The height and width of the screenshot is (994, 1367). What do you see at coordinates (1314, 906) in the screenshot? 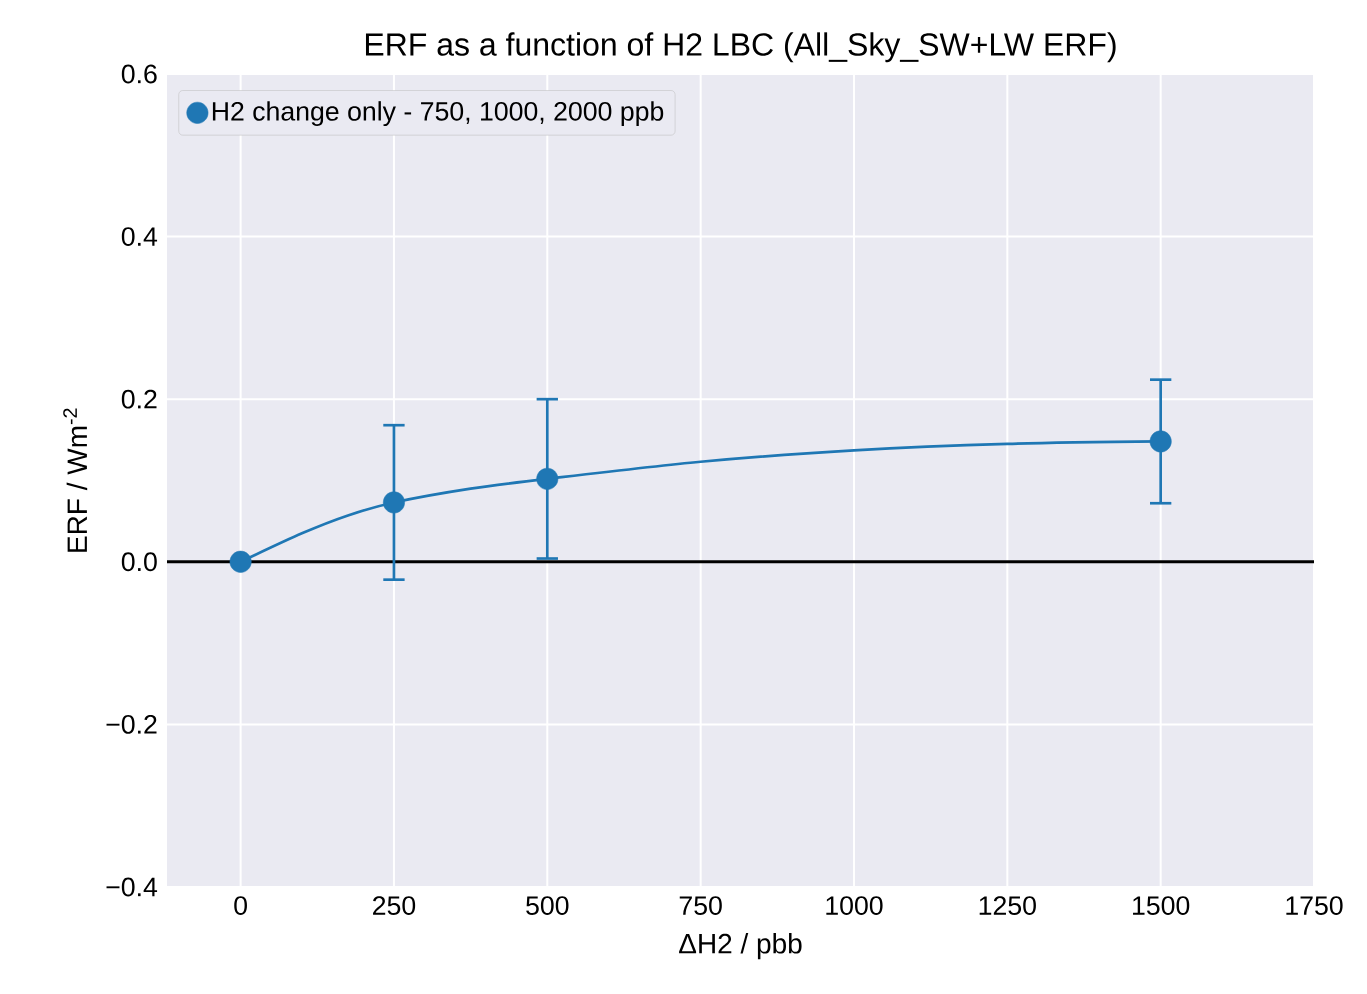
I see `x-tick-label: 1750` at bounding box center [1314, 906].